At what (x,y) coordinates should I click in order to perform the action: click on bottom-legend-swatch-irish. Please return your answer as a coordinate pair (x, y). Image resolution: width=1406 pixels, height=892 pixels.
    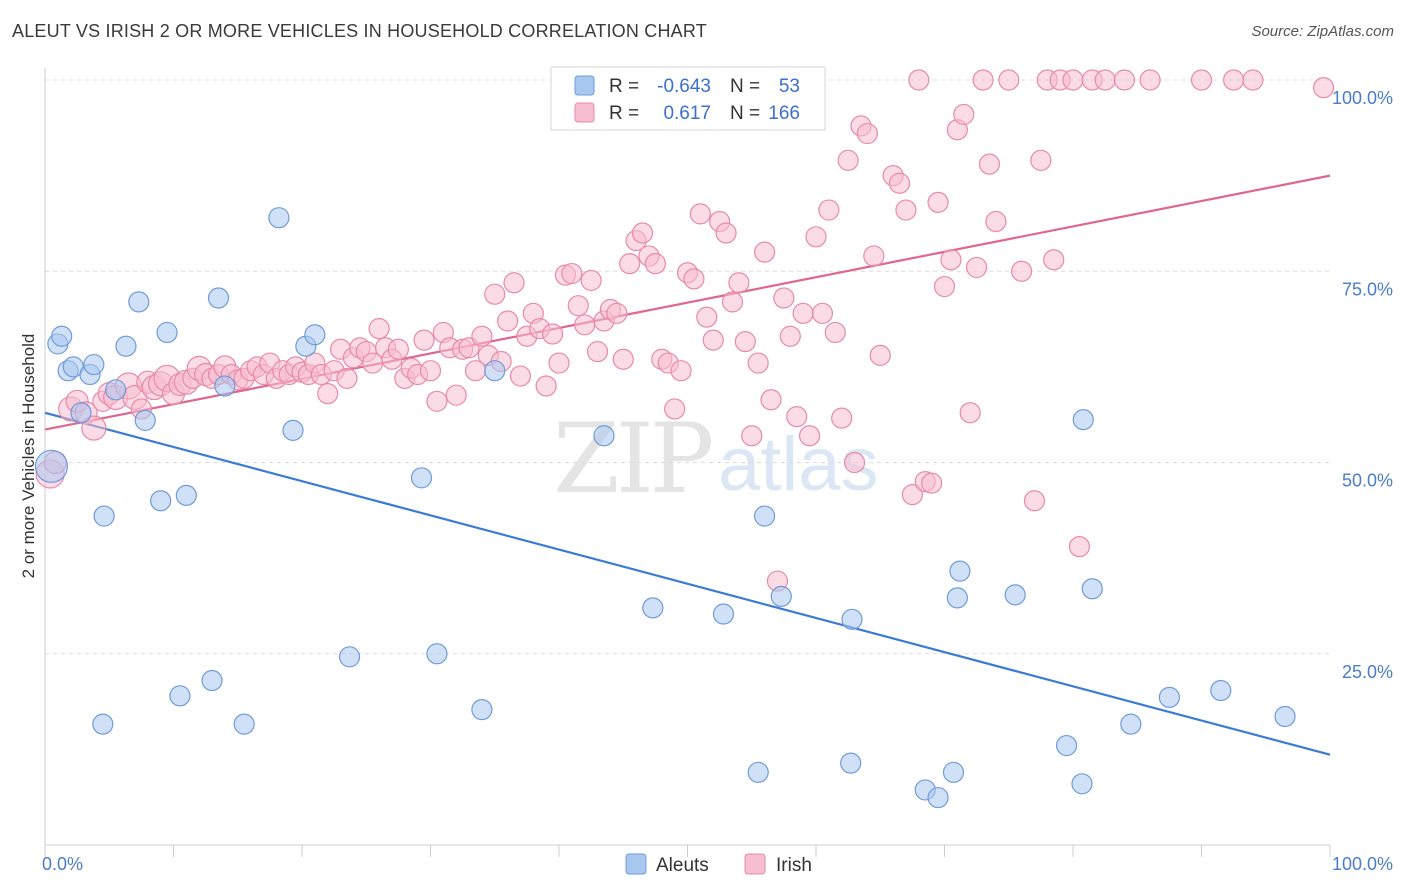
    Looking at the image, I should click on (755, 864).